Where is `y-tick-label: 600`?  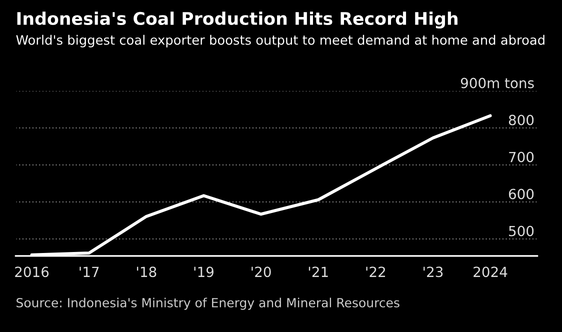 y-tick-label: 600 is located at coordinates (521, 194).